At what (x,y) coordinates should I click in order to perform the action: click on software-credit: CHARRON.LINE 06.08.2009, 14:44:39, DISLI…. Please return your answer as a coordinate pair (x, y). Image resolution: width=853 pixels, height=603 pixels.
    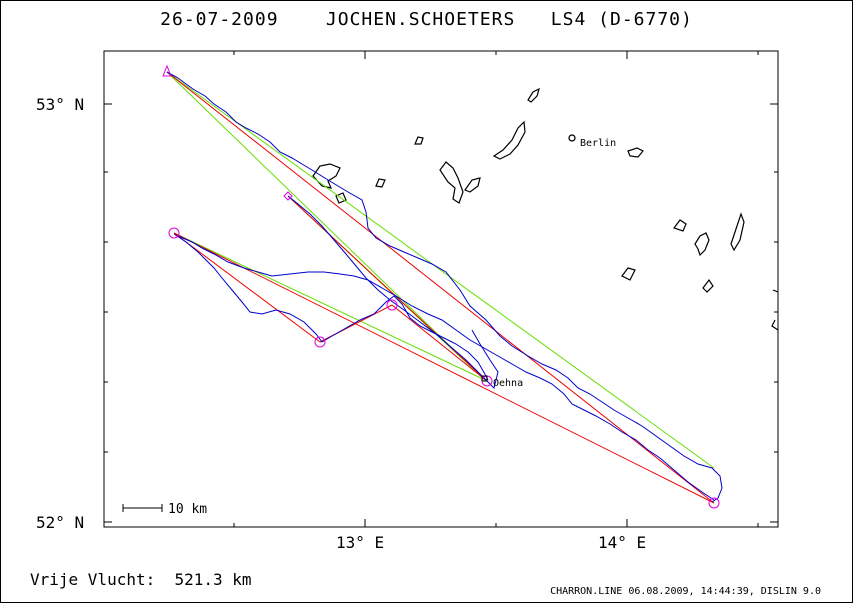
    Looking at the image, I should click on (685, 591).